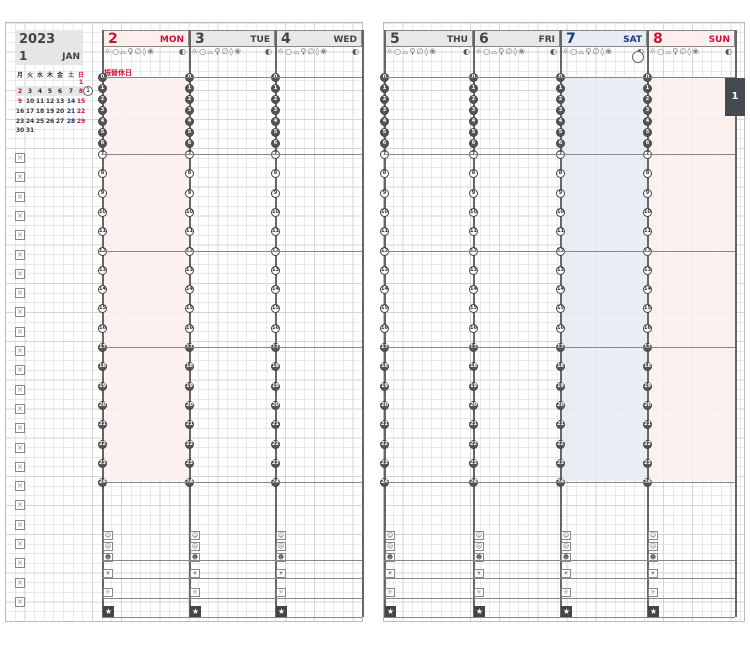 This screenshot has height=646, width=750. What do you see at coordinates (71, 121) in the screenshot?
I see `mini-calendar-date: 28` at bounding box center [71, 121].